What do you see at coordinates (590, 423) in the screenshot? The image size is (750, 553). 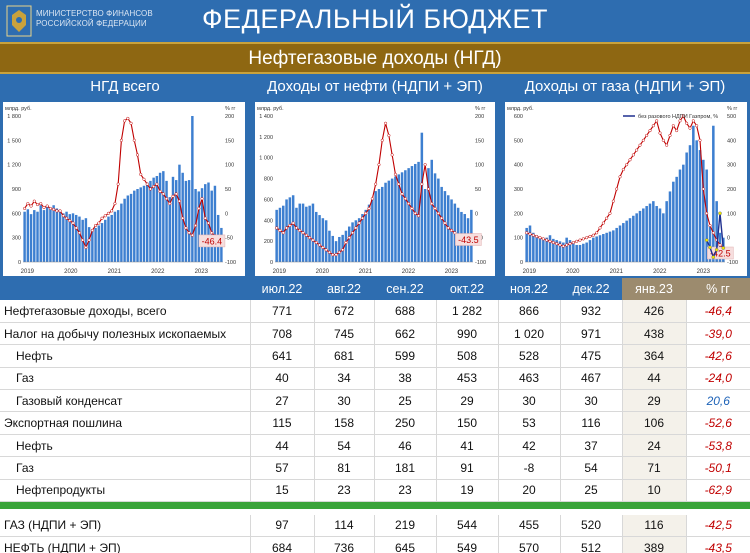 I see `row-value: 116` at bounding box center [590, 423].